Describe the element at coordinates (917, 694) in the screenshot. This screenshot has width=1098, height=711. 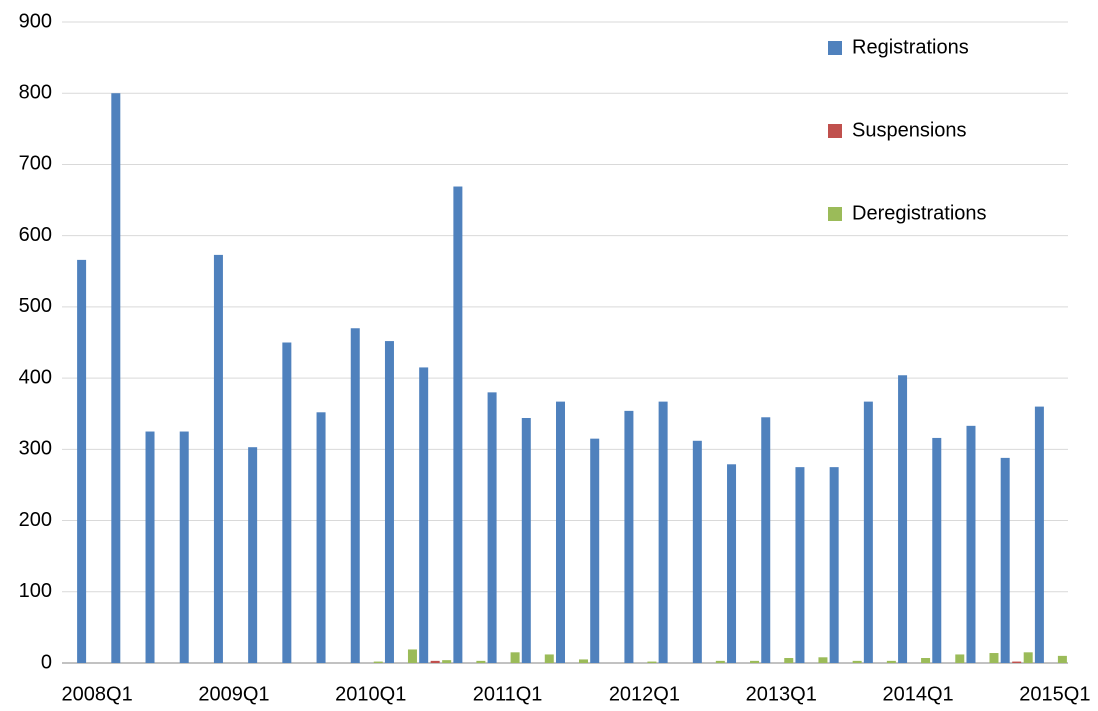
I see `x-tick-label: 2014Q1` at that location.